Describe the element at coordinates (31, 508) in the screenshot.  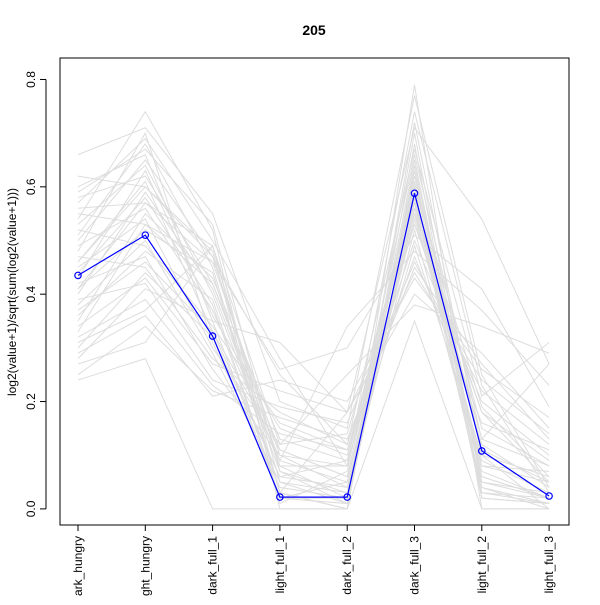
I see `y-tick-label-1: 0.0` at that location.